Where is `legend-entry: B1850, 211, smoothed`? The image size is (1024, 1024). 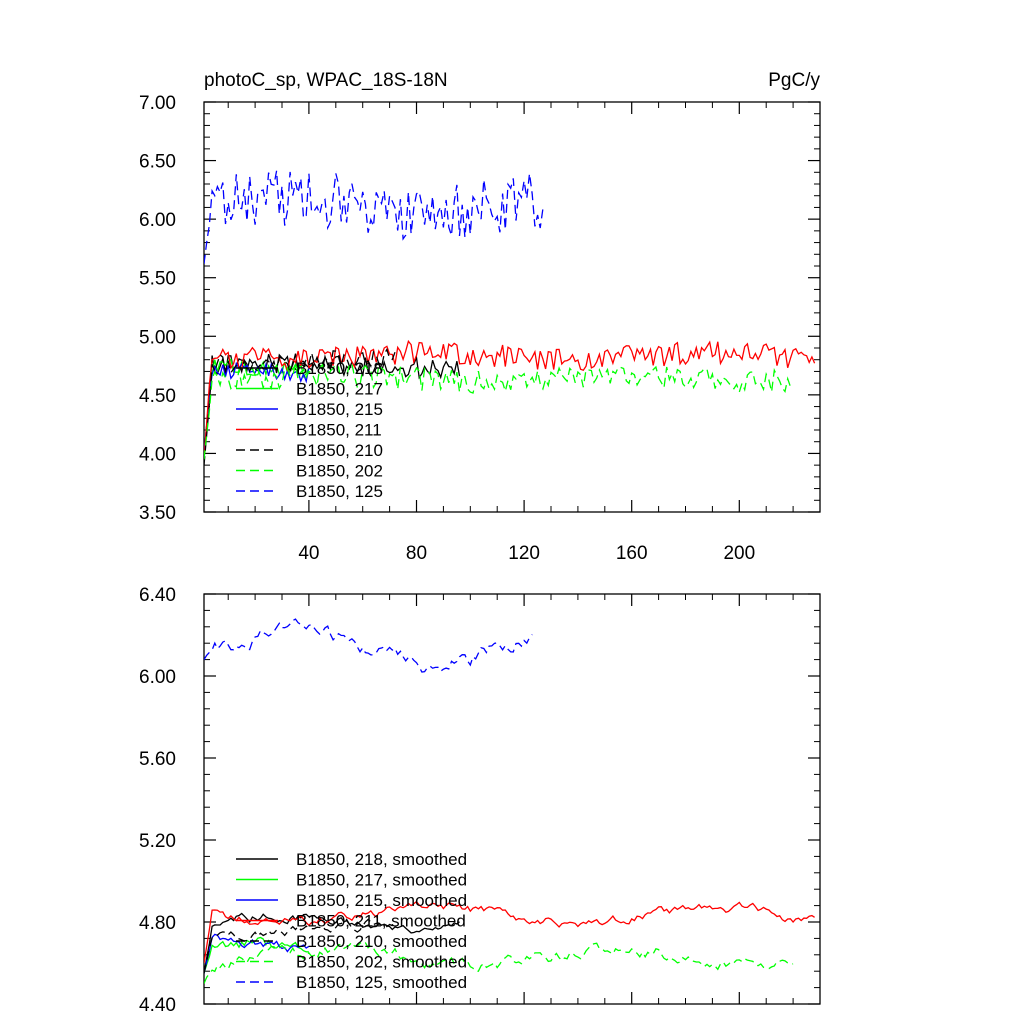 legend-entry: B1850, 211, smoothed is located at coordinates (381, 921).